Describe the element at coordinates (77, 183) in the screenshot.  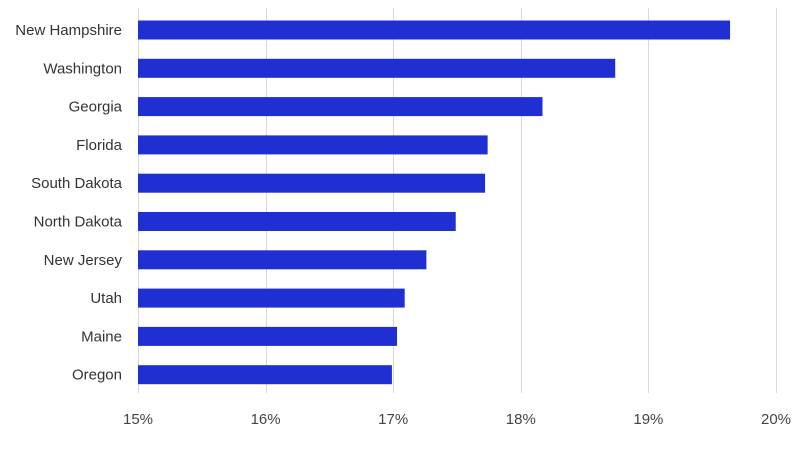
I see `category-label: South Dakota` at that location.